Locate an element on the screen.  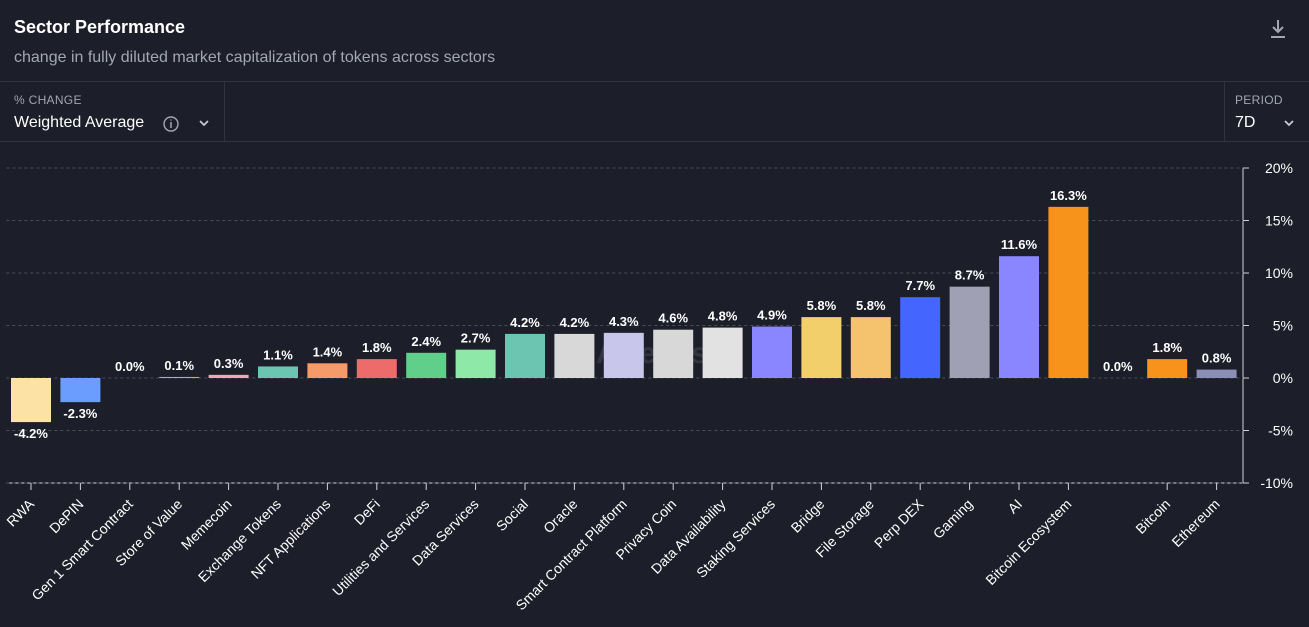
value-label: 1.1% is located at coordinates (278, 354).